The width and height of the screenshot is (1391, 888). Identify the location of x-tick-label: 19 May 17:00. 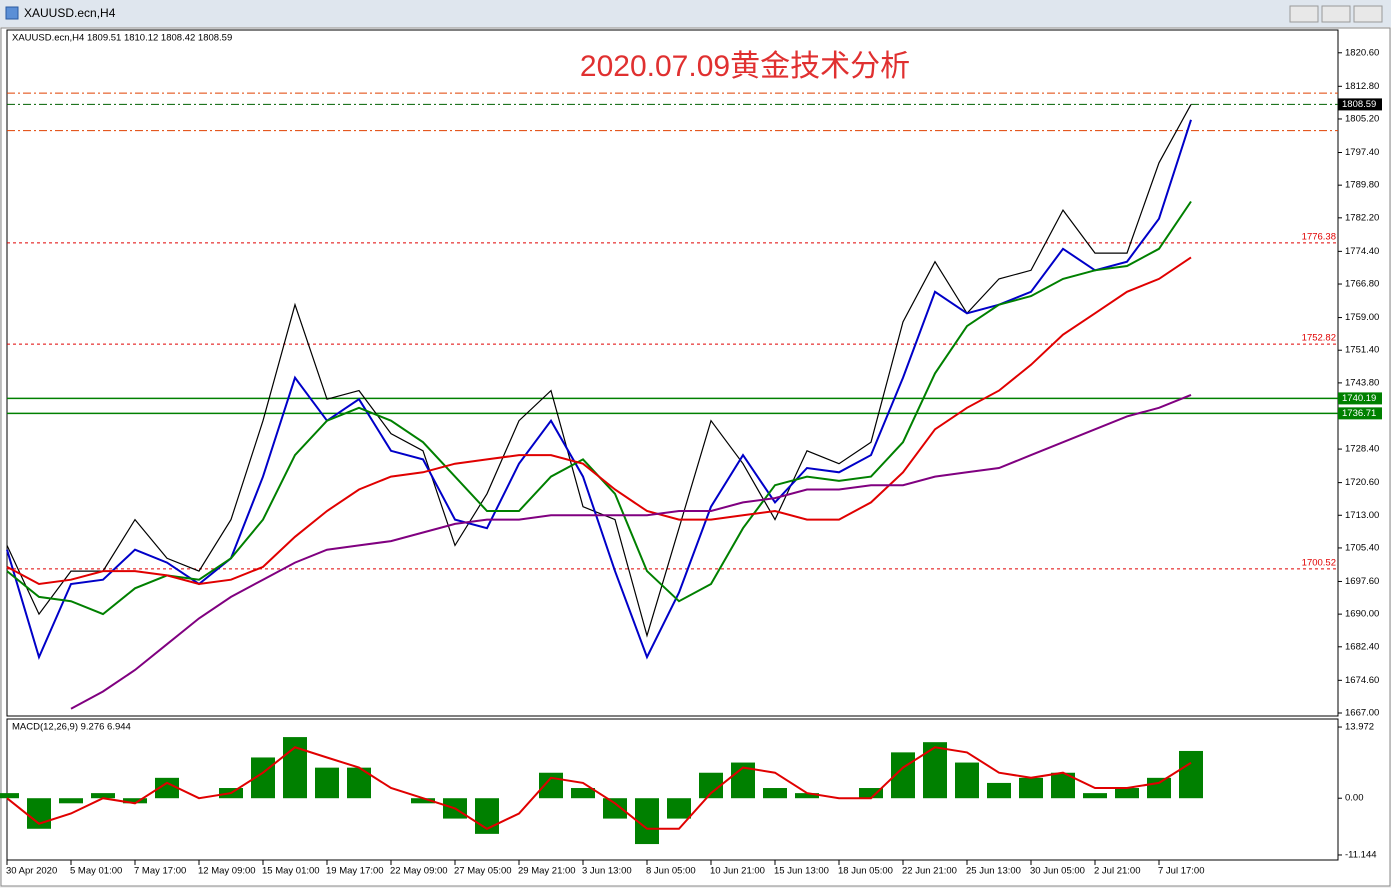
(355, 871).